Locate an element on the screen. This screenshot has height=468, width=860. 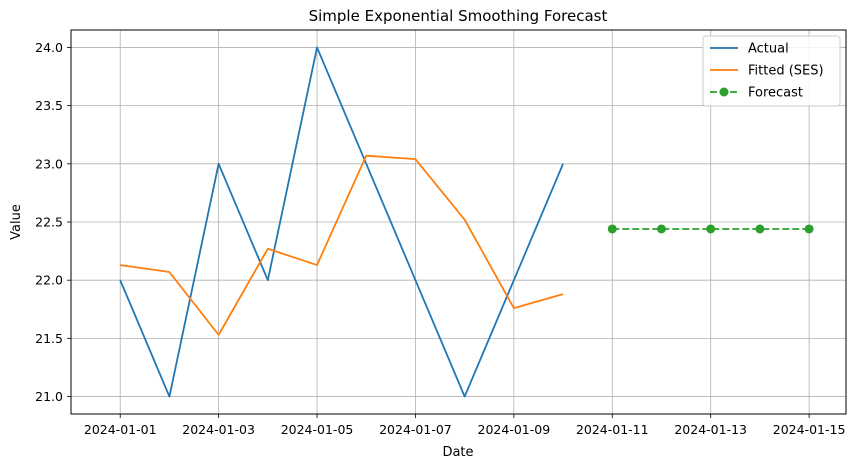
y-tick-label: 24.0 is located at coordinates (49, 47).